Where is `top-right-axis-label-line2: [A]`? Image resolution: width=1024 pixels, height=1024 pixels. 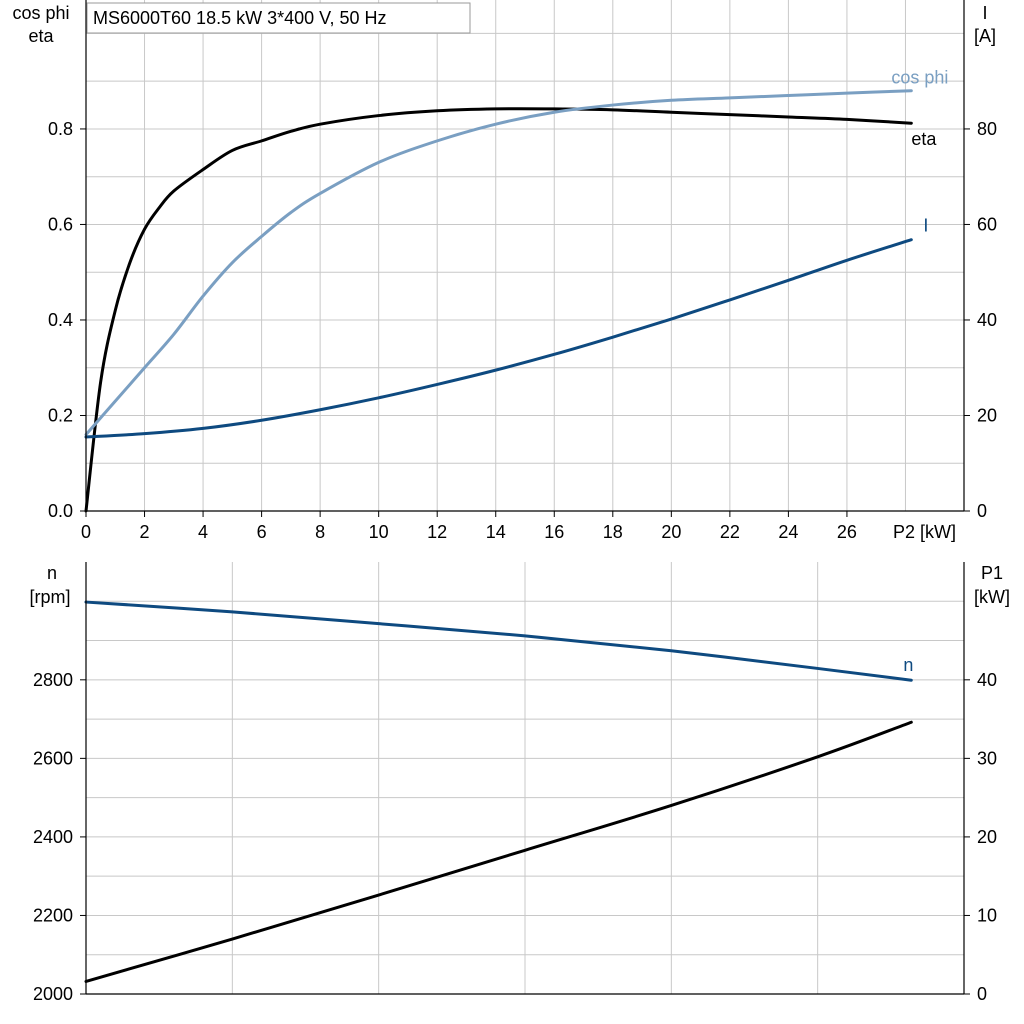 top-right-axis-label-line2: [A] is located at coordinates (985, 36).